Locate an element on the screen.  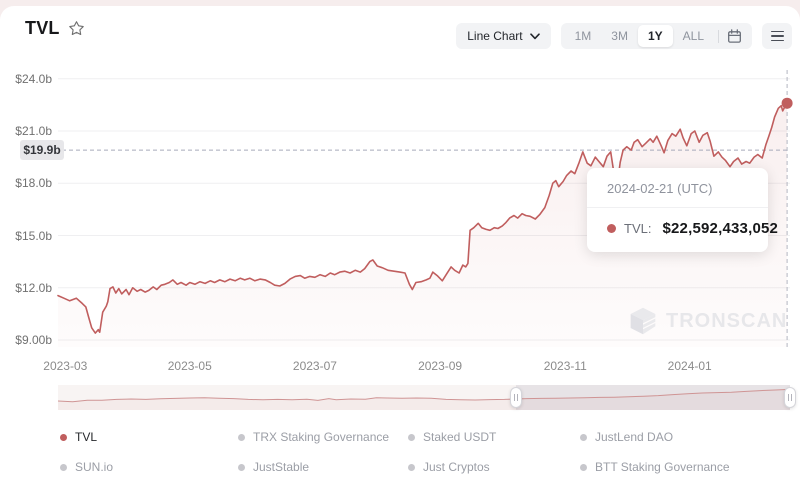
legend-label: JustLend DAO is located at coordinates (634, 437).